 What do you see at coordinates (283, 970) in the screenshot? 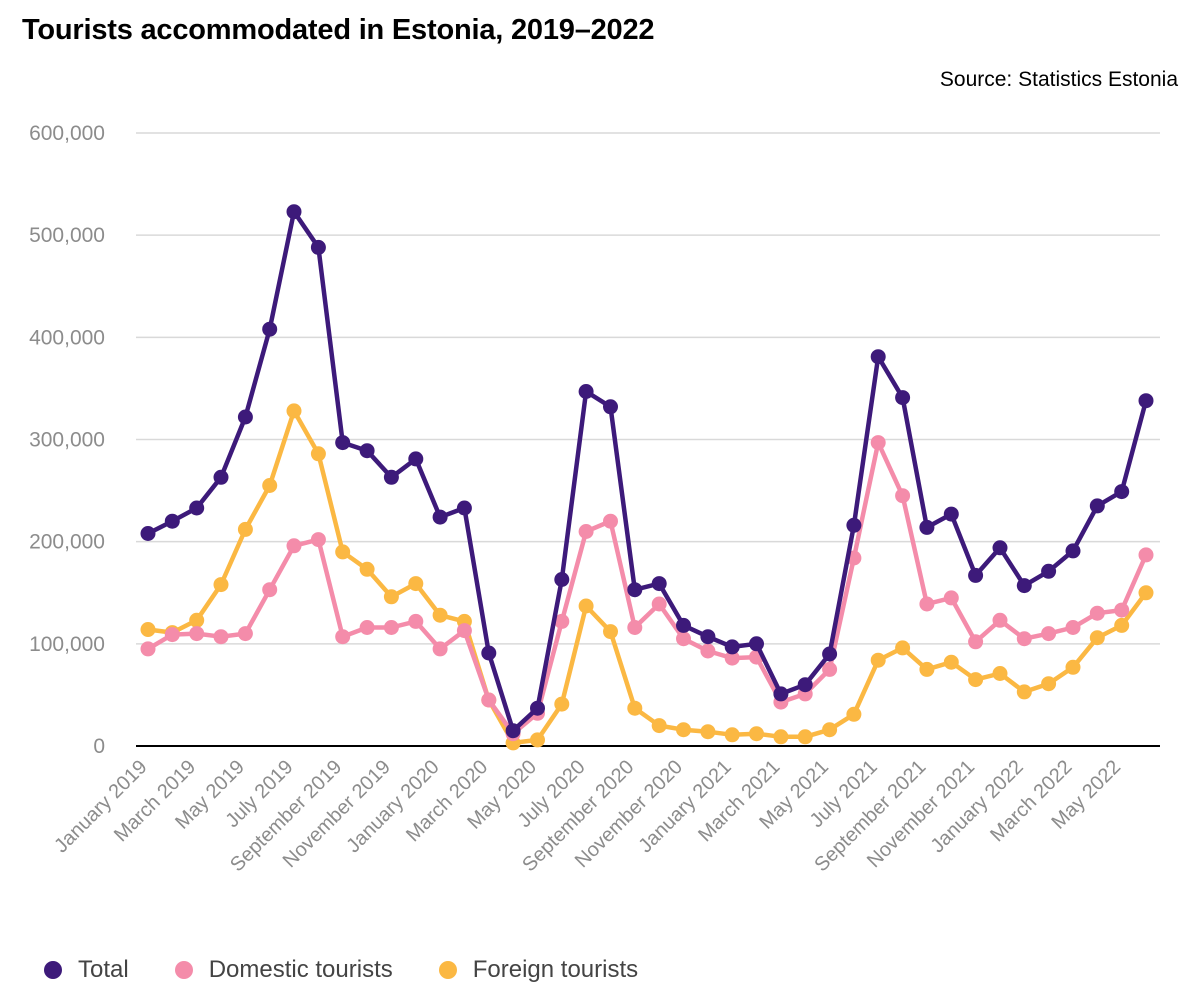
I see `legend-item-domestic: Domestic tourists` at bounding box center [283, 970].